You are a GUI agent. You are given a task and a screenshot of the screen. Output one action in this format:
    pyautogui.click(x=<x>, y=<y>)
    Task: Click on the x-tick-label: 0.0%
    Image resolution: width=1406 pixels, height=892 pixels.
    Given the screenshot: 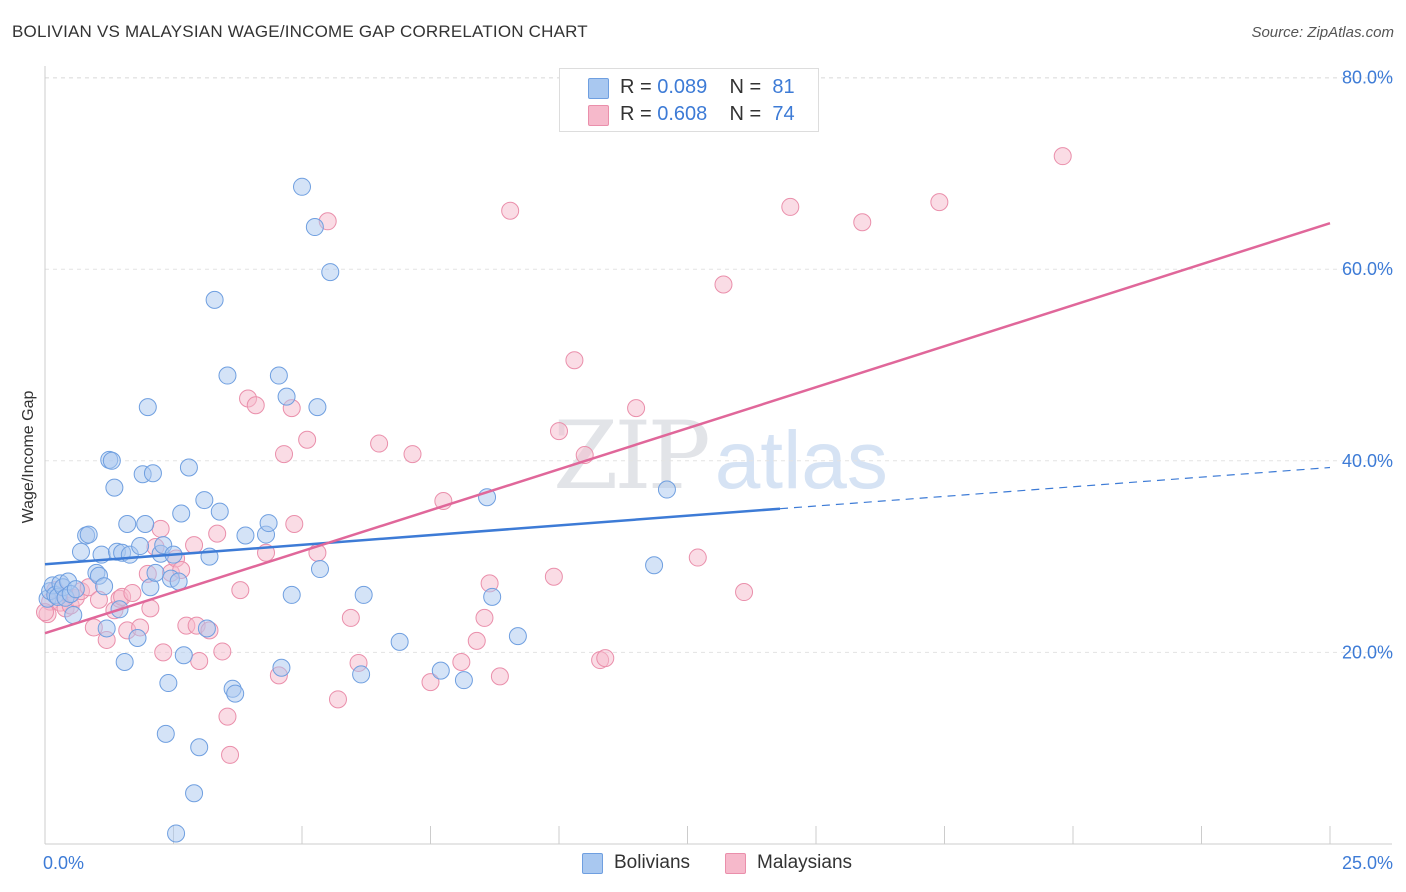 What is the action you would take?
    pyautogui.click(x=63, y=863)
    